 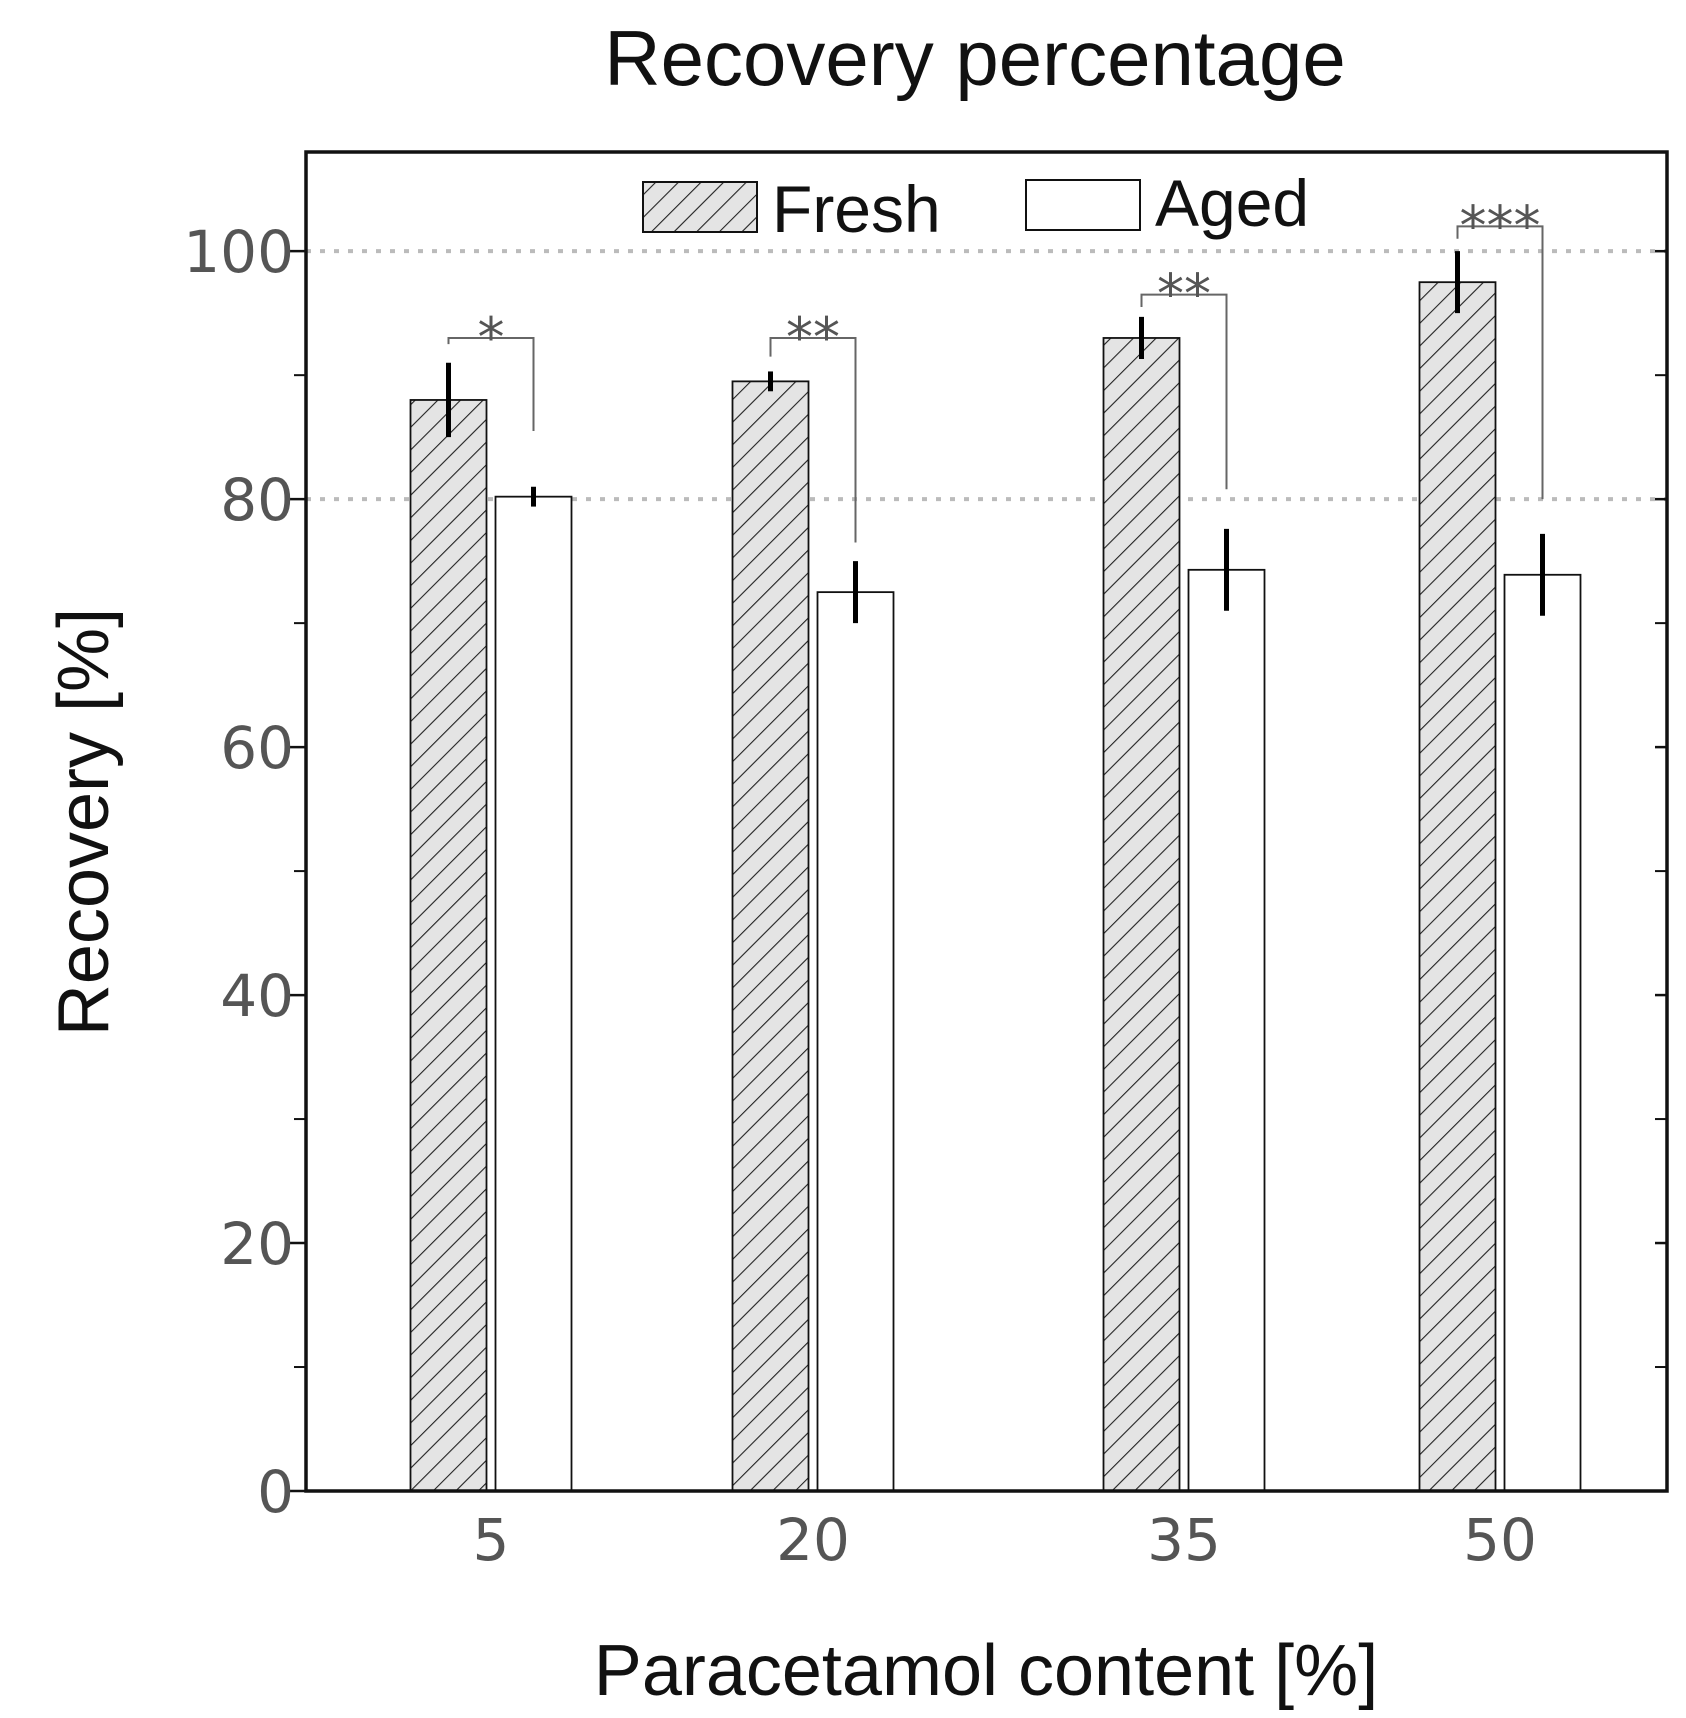 I want to click on y-tick-label-40: 40, so click(x=257, y=996).